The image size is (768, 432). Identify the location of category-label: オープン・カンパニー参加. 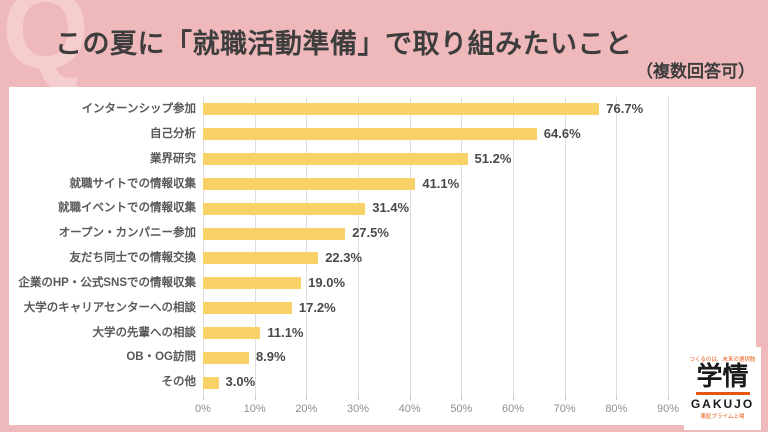
(127, 233).